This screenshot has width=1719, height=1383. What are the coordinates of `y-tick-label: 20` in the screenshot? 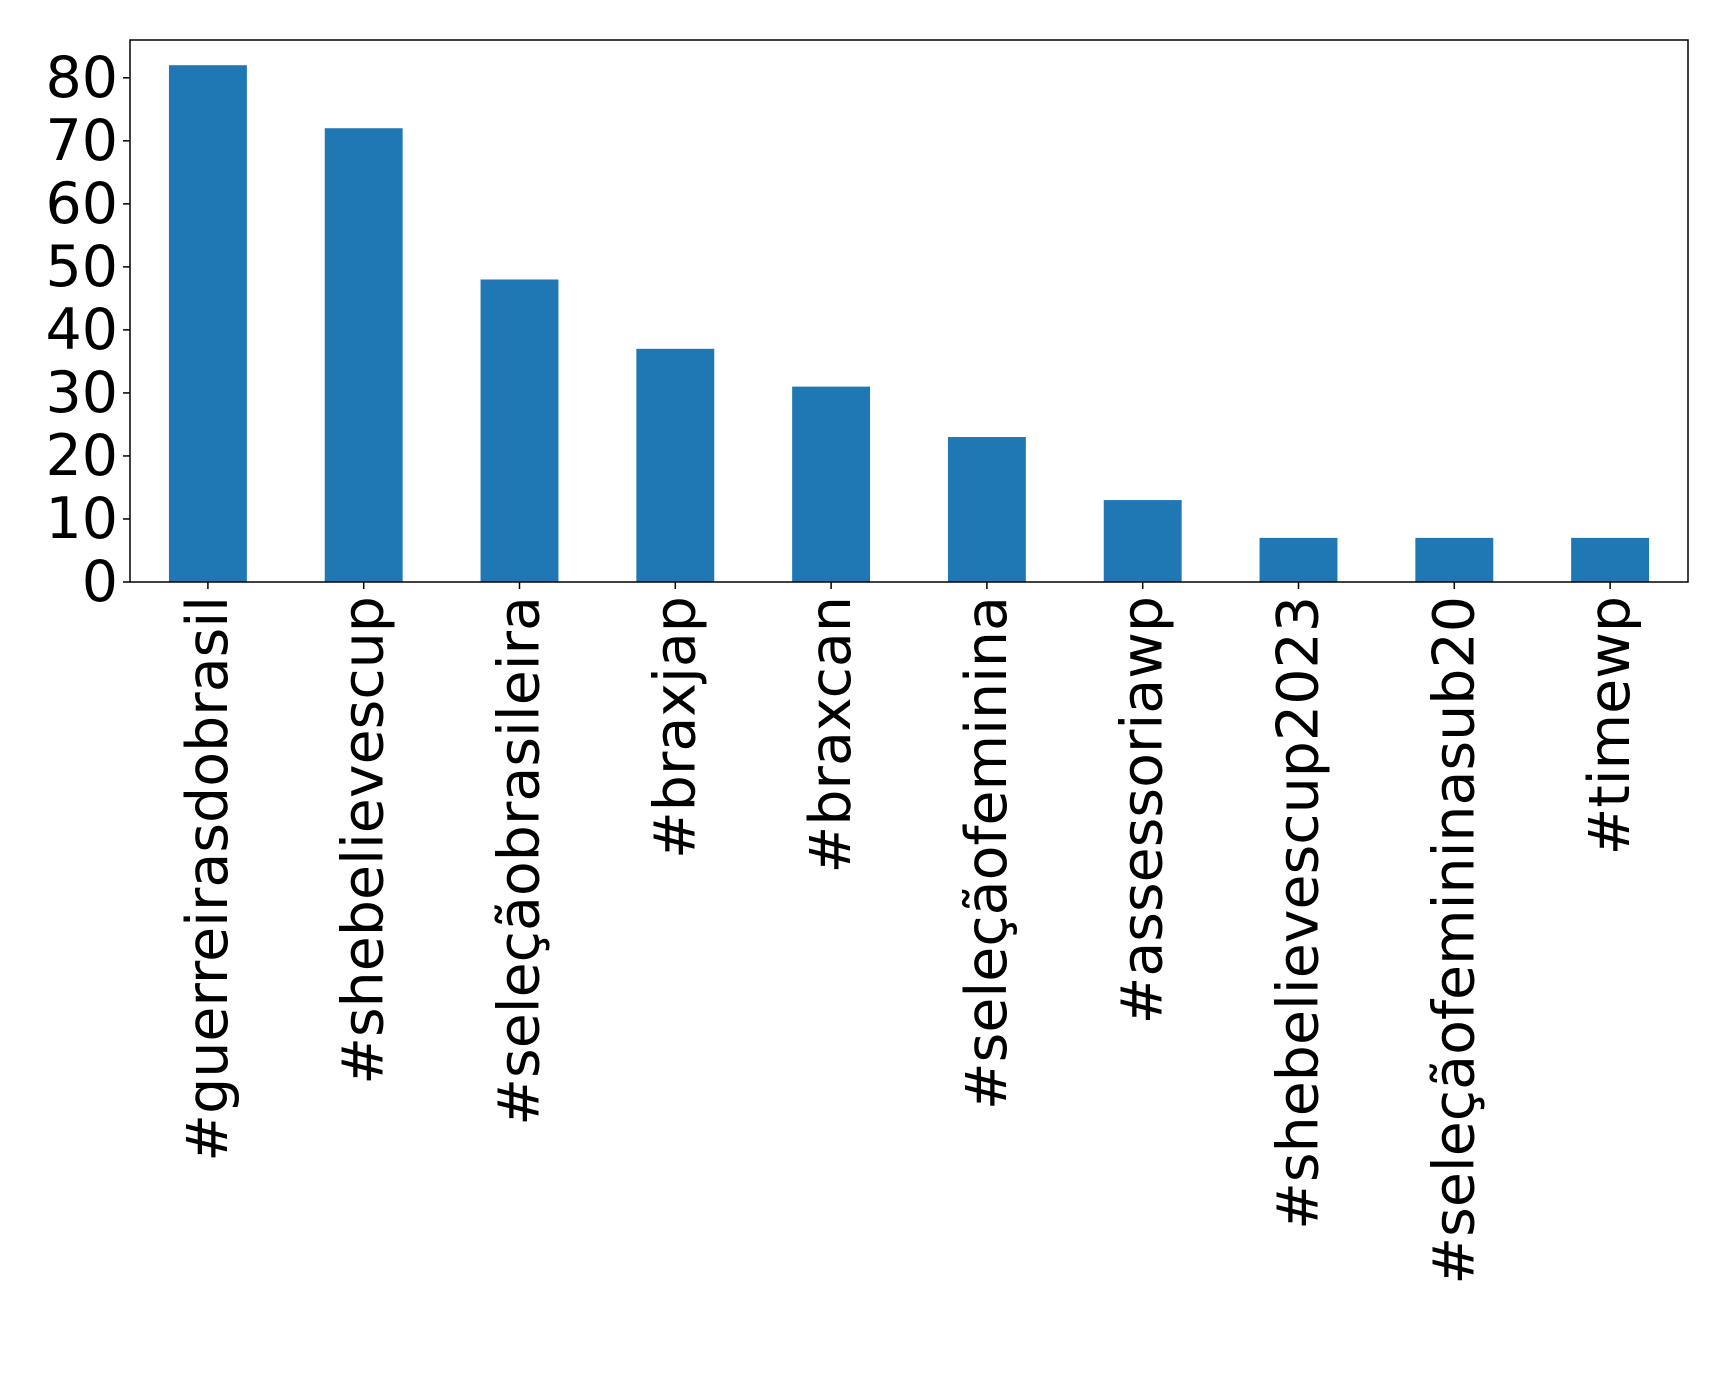 It's located at (81, 456).